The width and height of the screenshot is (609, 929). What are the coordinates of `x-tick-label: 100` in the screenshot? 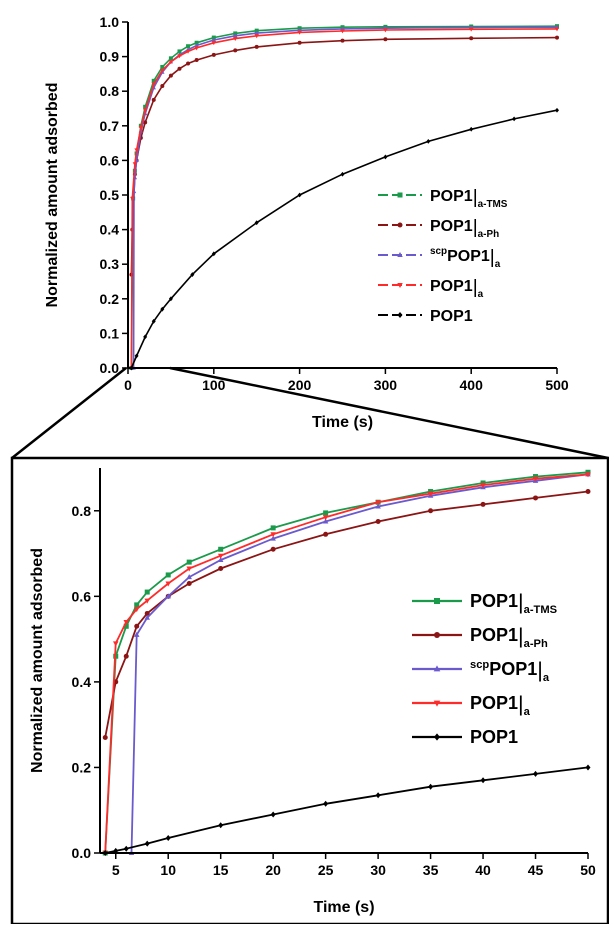 It's located at (214, 385).